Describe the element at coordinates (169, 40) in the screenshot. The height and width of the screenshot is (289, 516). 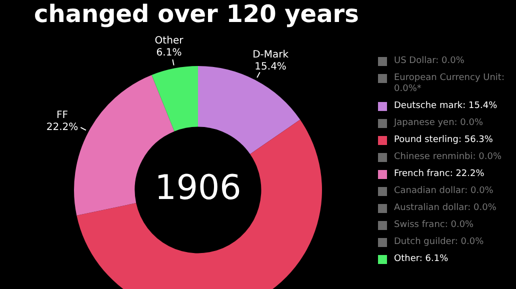
I see `slice-label: Other` at that location.